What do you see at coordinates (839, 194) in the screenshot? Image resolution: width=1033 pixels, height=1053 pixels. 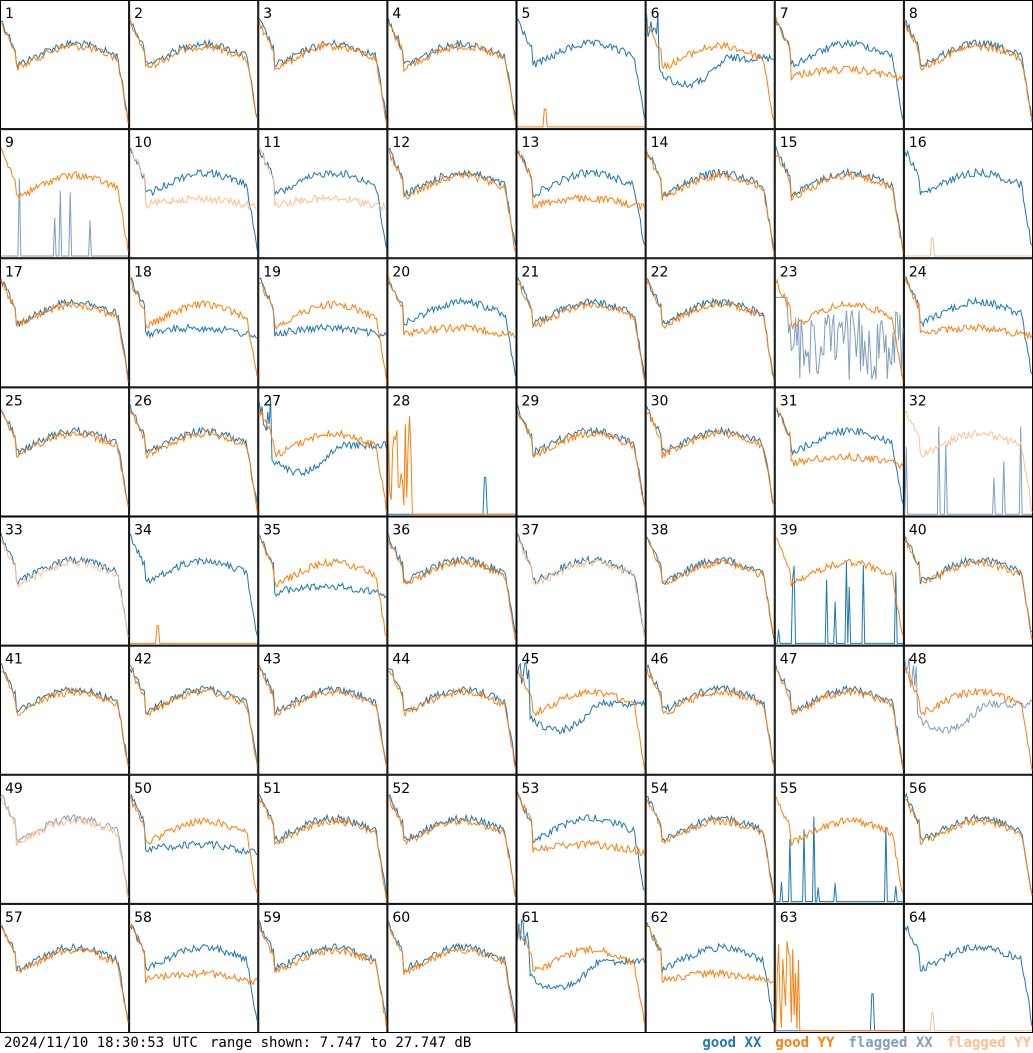 I see `panel-15: 15` at bounding box center [839, 194].